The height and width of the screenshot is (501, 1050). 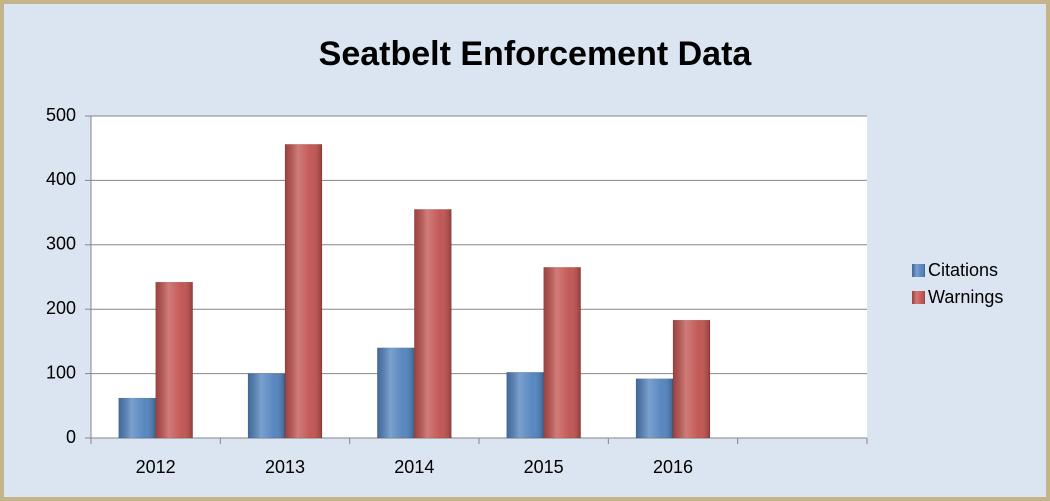 What do you see at coordinates (963, 270) in the screenshot?
I see `legend-label: Citations` at bounding box center [963, 270].